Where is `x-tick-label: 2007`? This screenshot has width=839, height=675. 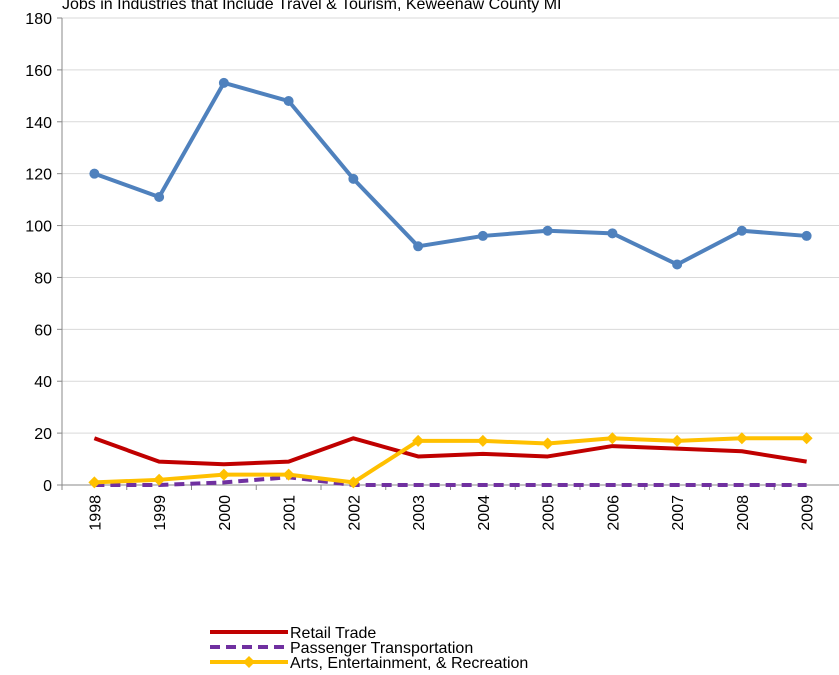
x-tick-label: 2007 is located at coordinates (678, 513).